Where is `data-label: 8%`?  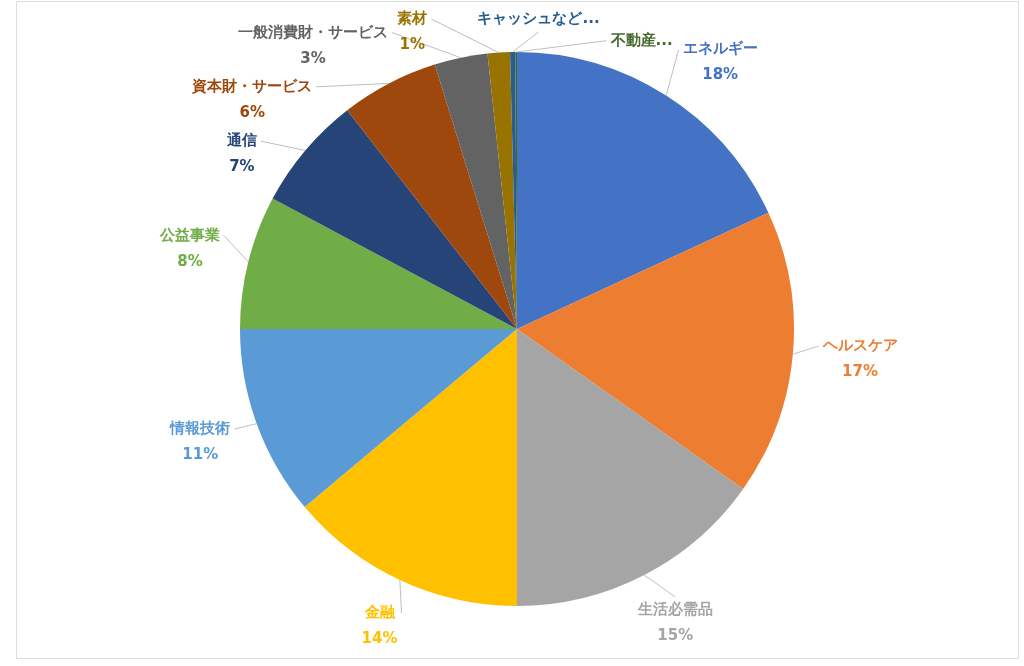 data-label: 8% is located at coordinates (190, 260).